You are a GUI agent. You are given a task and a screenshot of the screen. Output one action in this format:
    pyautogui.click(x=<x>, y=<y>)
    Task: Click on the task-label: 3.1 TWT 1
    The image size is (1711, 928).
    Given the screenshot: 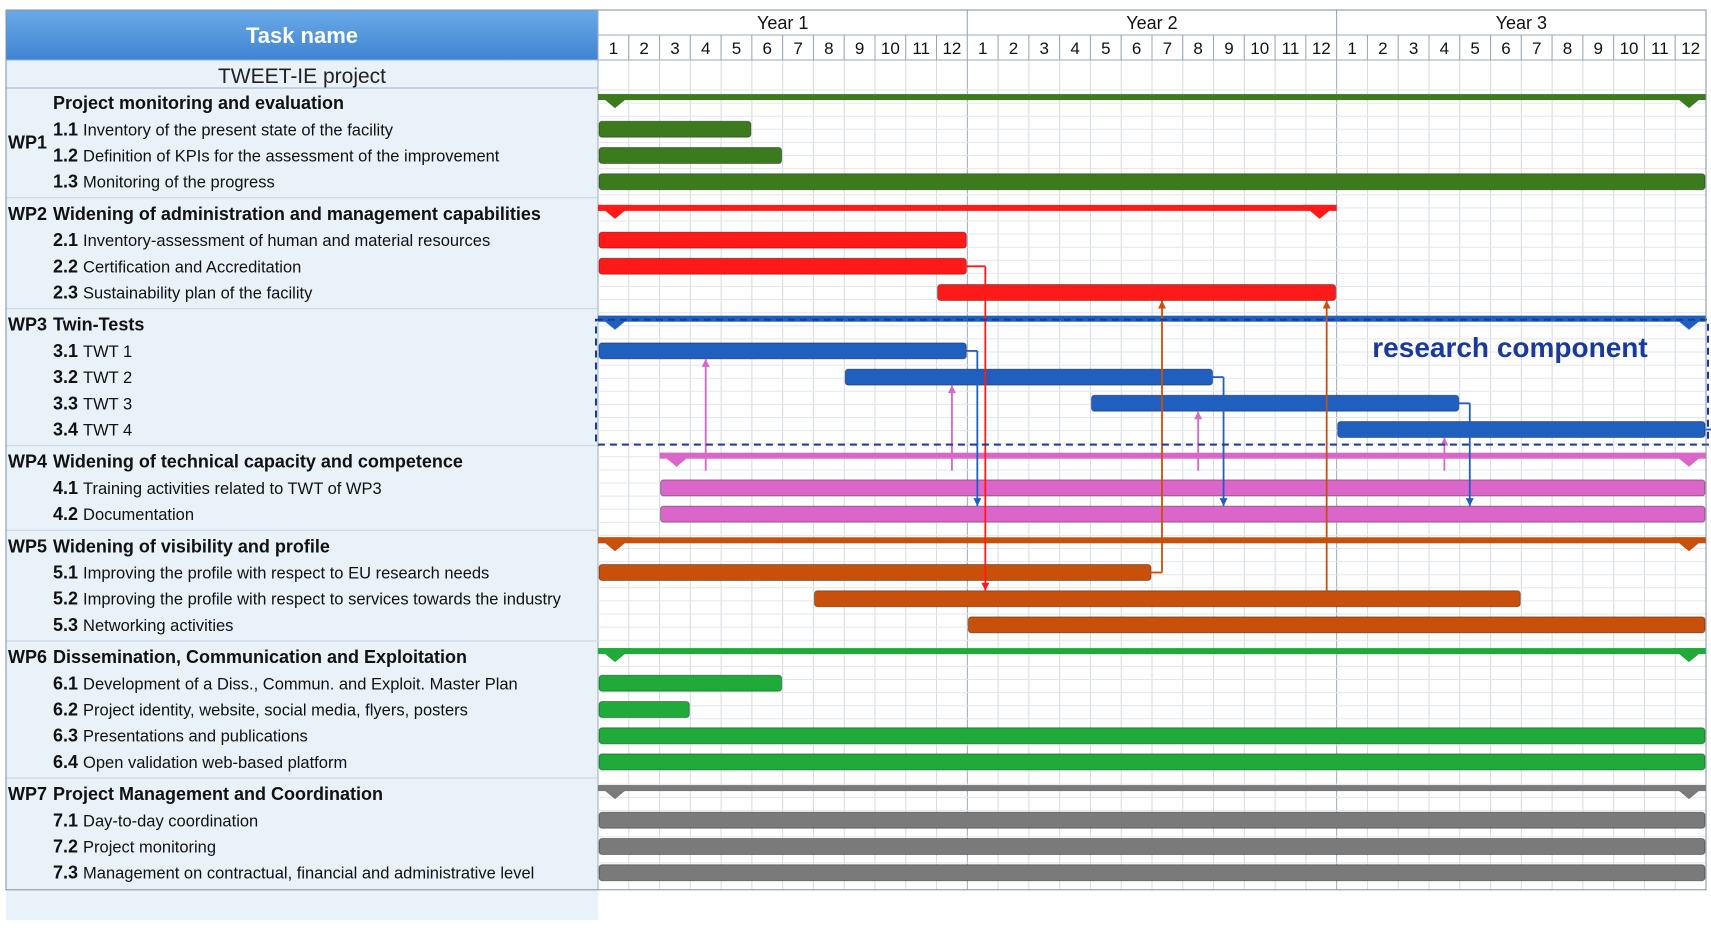 What is the action you would take?
    pyautogui.click(x=92, y=351)
    